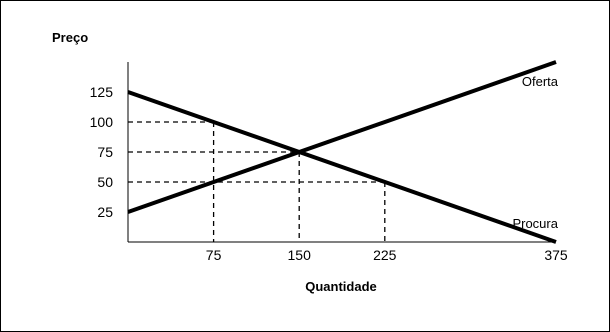  What do you see at coordinates (535, 223) in the screenshot?
I see `procura-label: Procura` at bounding box center [535, 223].